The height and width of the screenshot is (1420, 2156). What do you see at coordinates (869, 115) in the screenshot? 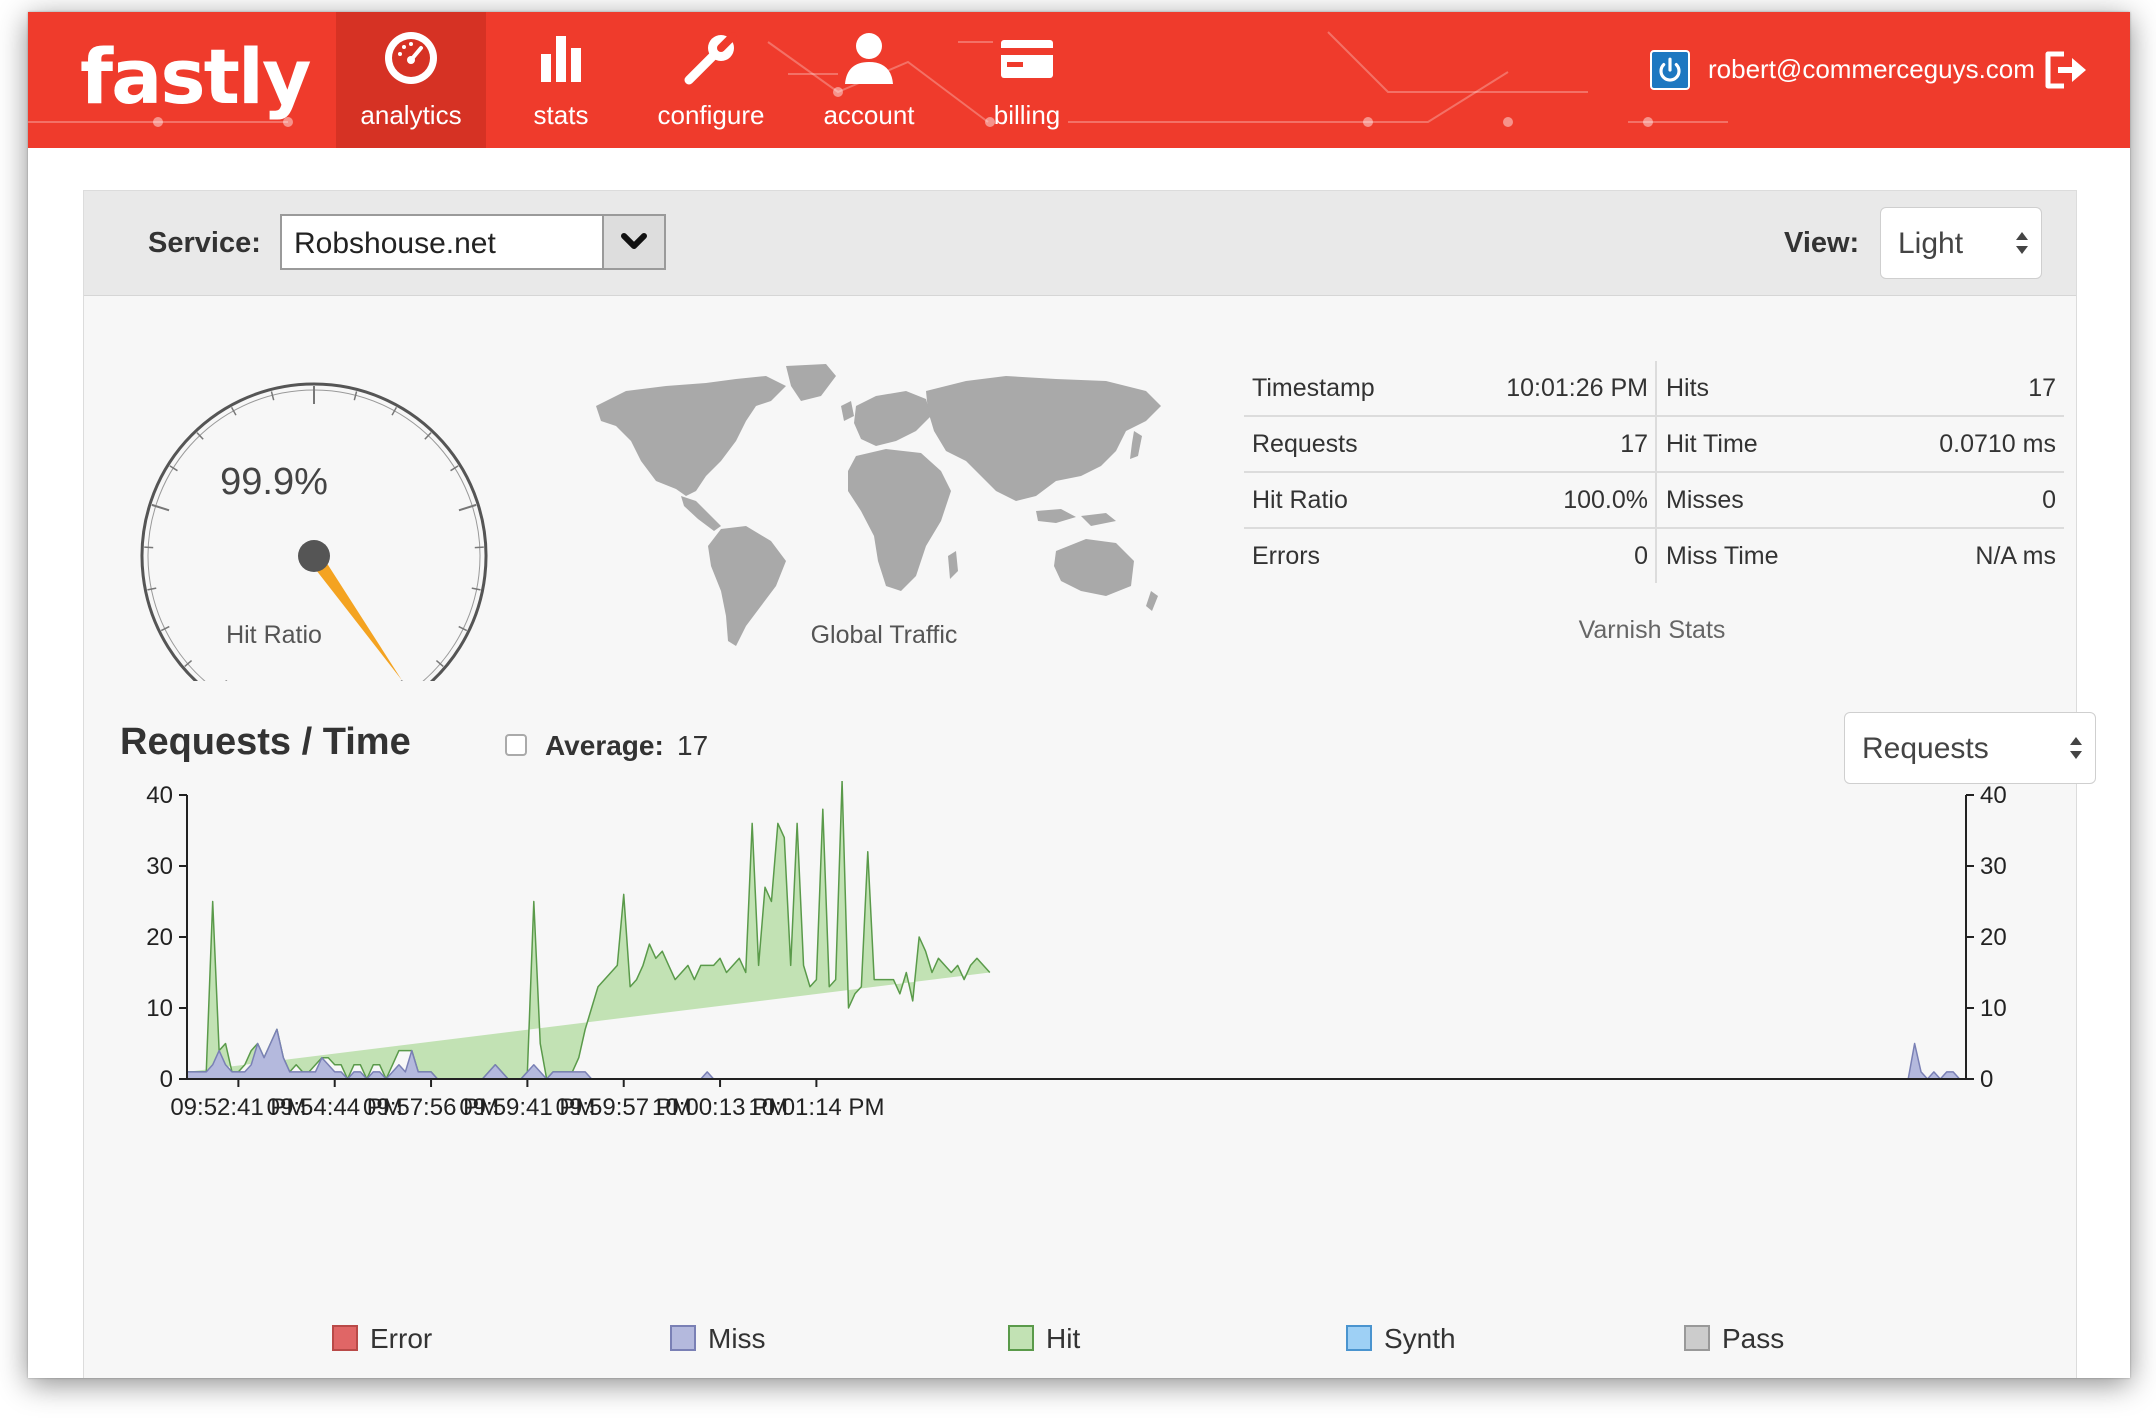
I see `nav-label-account: account` at bounding box center [869, 115].